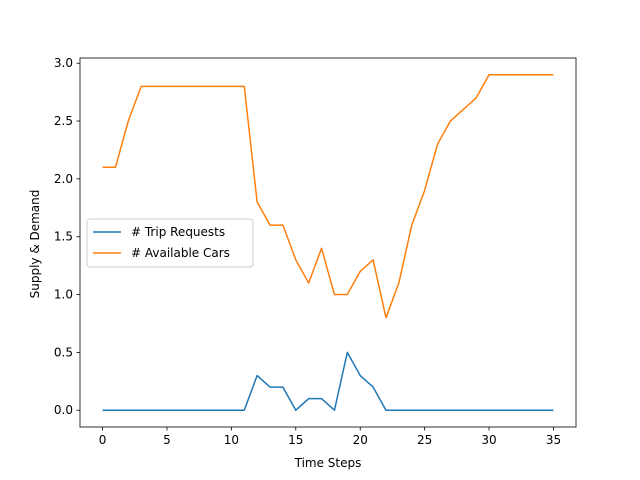 The width and height of the screenshot is (640, 480). I want to click on legend-box, so click(170, 243).